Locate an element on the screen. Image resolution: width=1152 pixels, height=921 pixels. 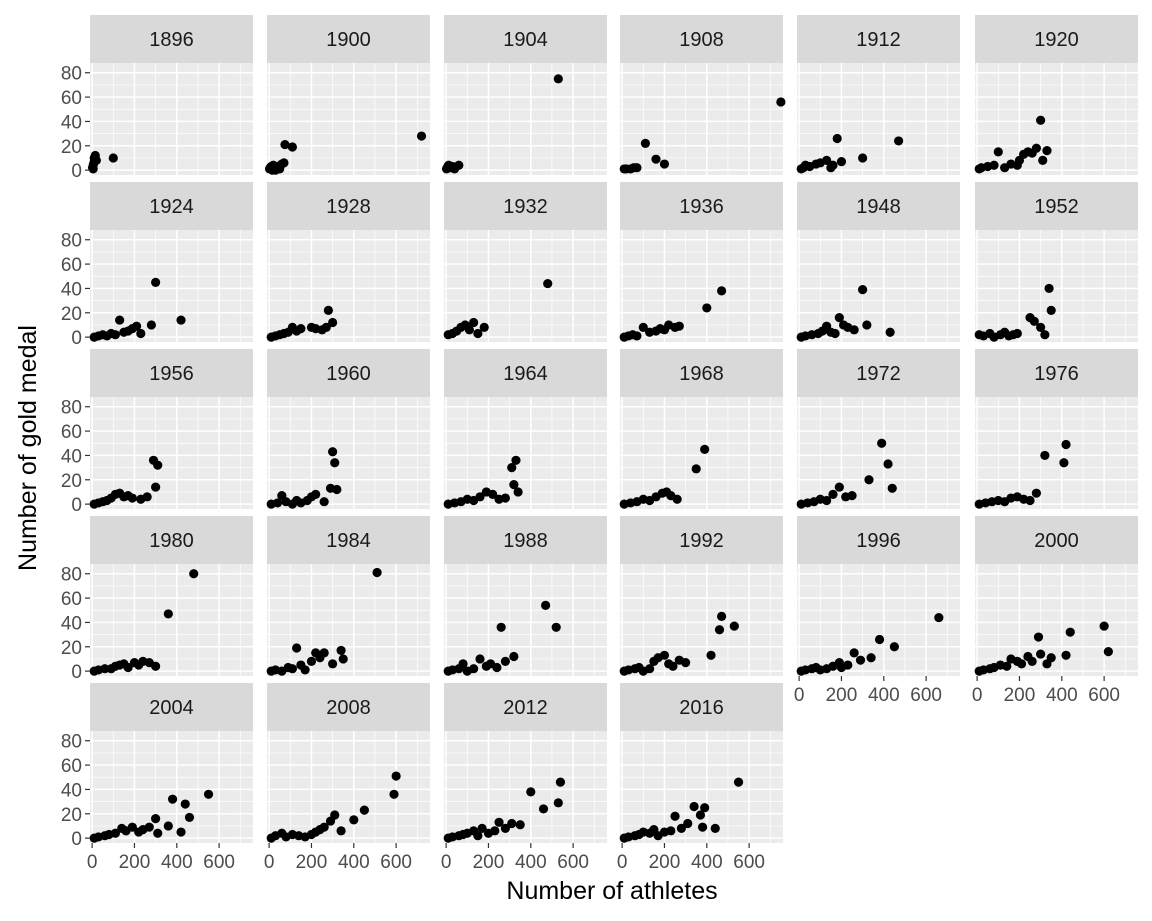
facet-label: 1900 is located at coordinates (348, 40).